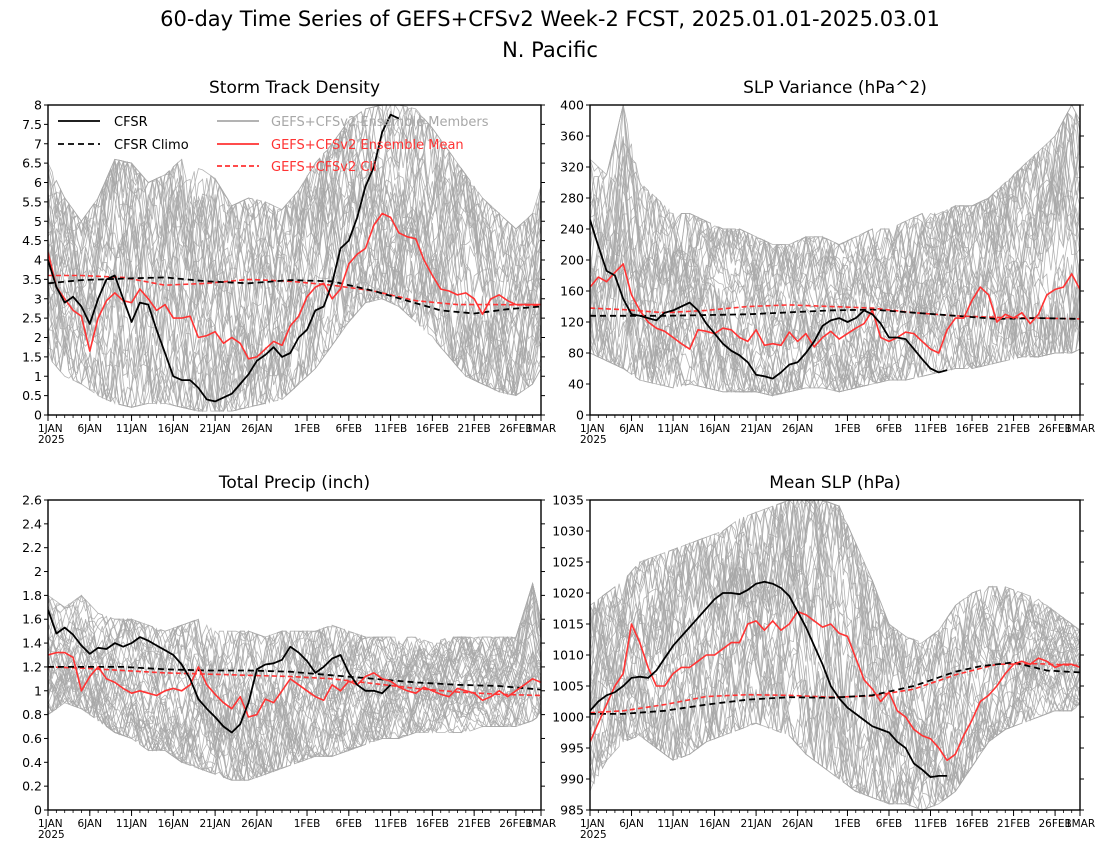  Describe the element at coordinates (367, 145) in the screenshot. I see `legend-label-ens-mean: GEFS+CFSv2 Ensemble Mean` at that location.